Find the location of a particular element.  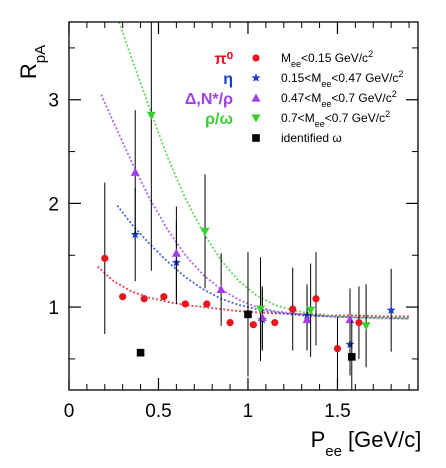

legend-label: 0.47<Mee<0.7 GeV/c2 is located at coordinates (339, 99).